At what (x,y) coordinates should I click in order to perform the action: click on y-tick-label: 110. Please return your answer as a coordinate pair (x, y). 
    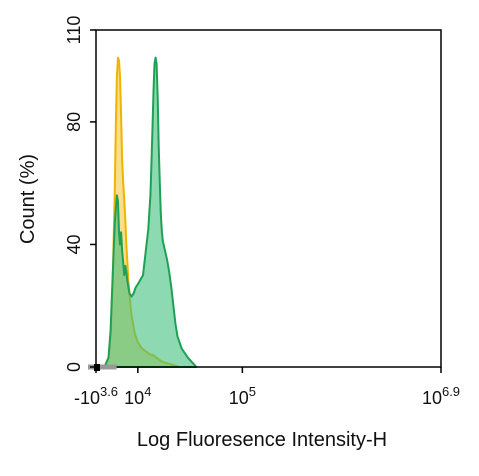
    Looking at the image, I should click on (74, 30).